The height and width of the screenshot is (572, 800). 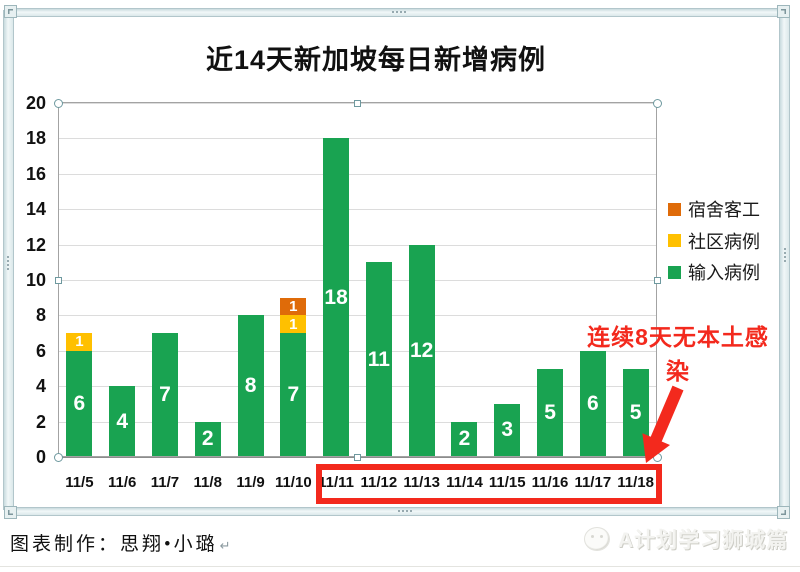 What do you see at coordinates (122, 482) in the screenshot?
I see `x-tick-label: 11/6` at bounding box center [122, 482].